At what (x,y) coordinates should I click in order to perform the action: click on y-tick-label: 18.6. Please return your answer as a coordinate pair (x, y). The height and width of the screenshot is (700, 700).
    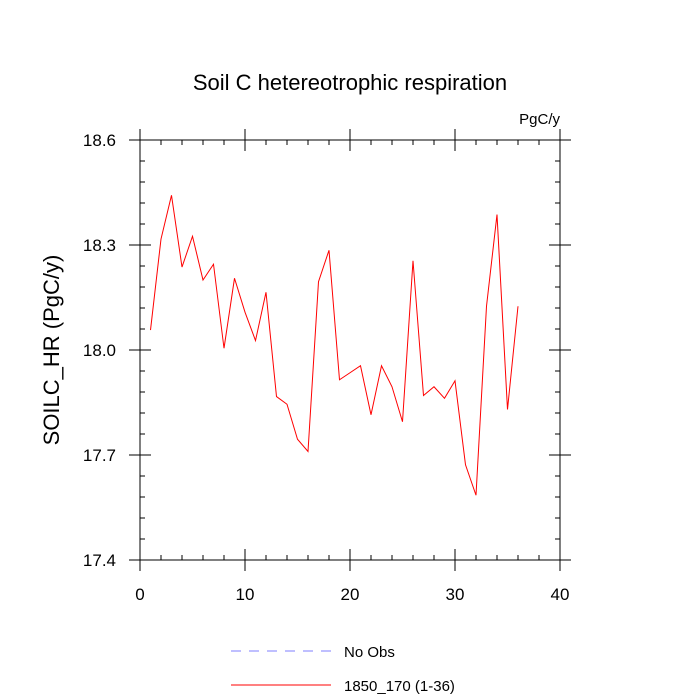
    Looking at the image, I should click on (99, 140).